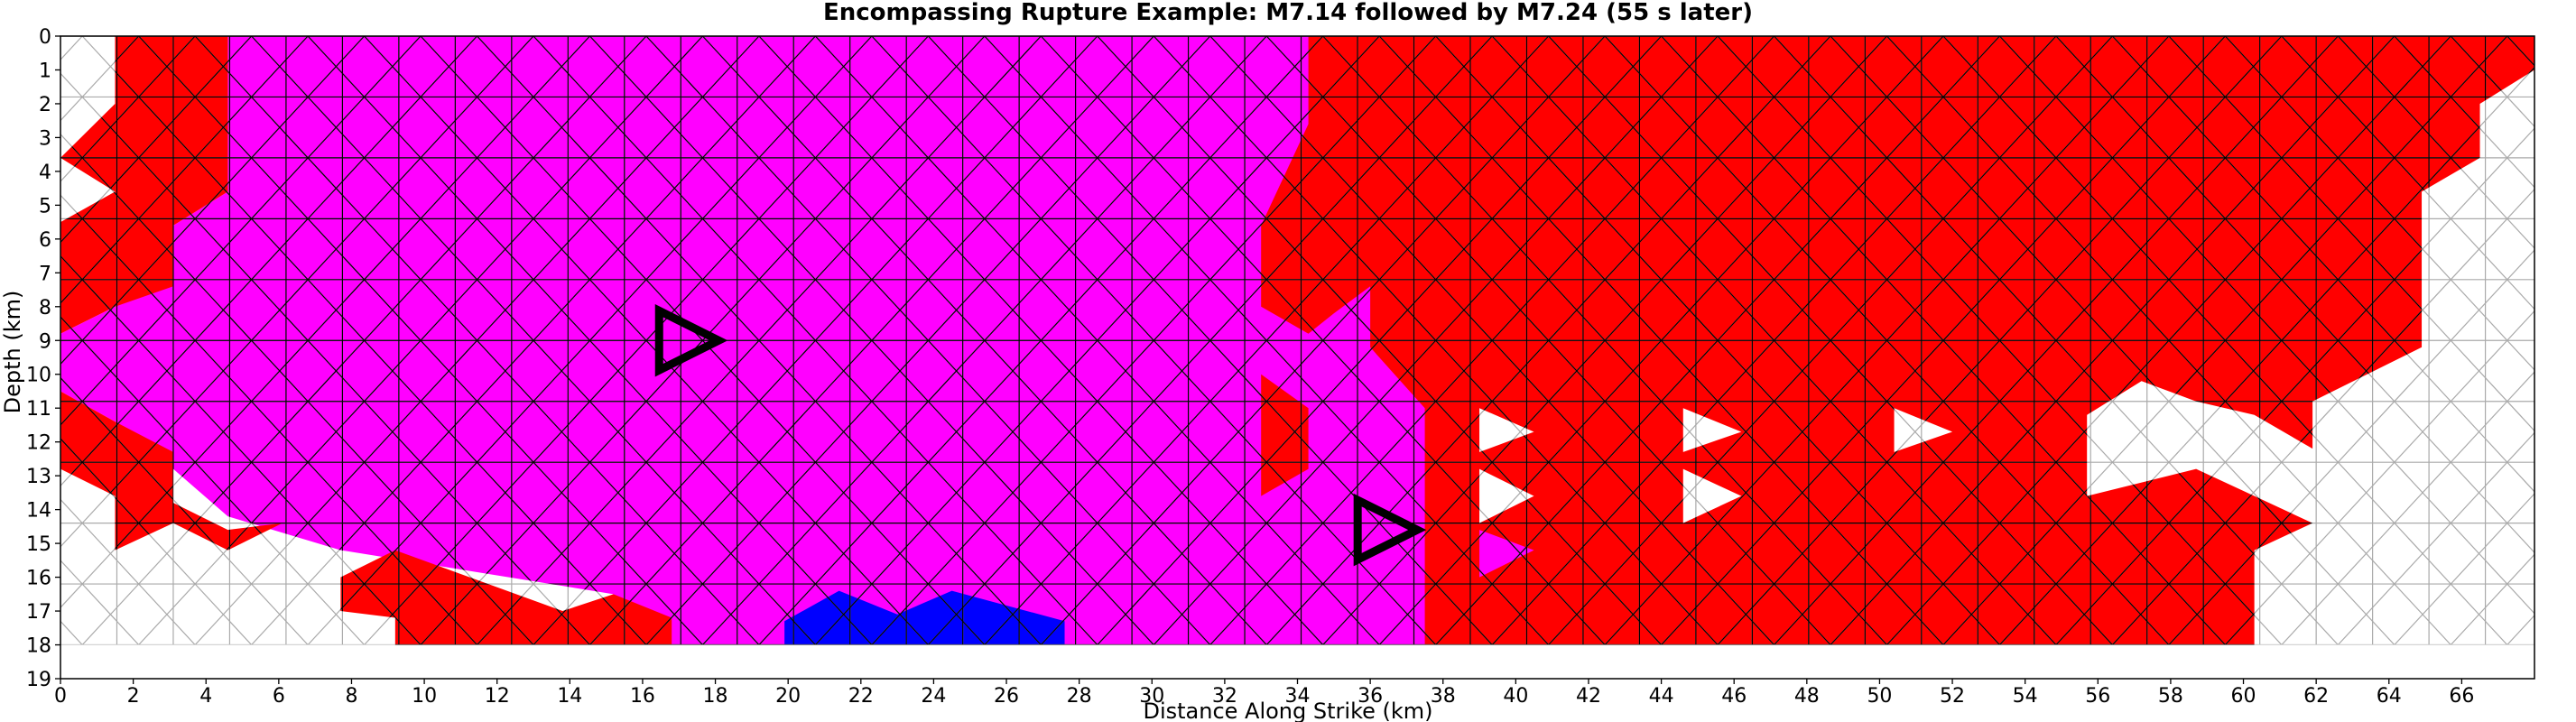 This screenshot has height=722, width=2576. I want to click on y-tick-label: 0, so click(45, 37).